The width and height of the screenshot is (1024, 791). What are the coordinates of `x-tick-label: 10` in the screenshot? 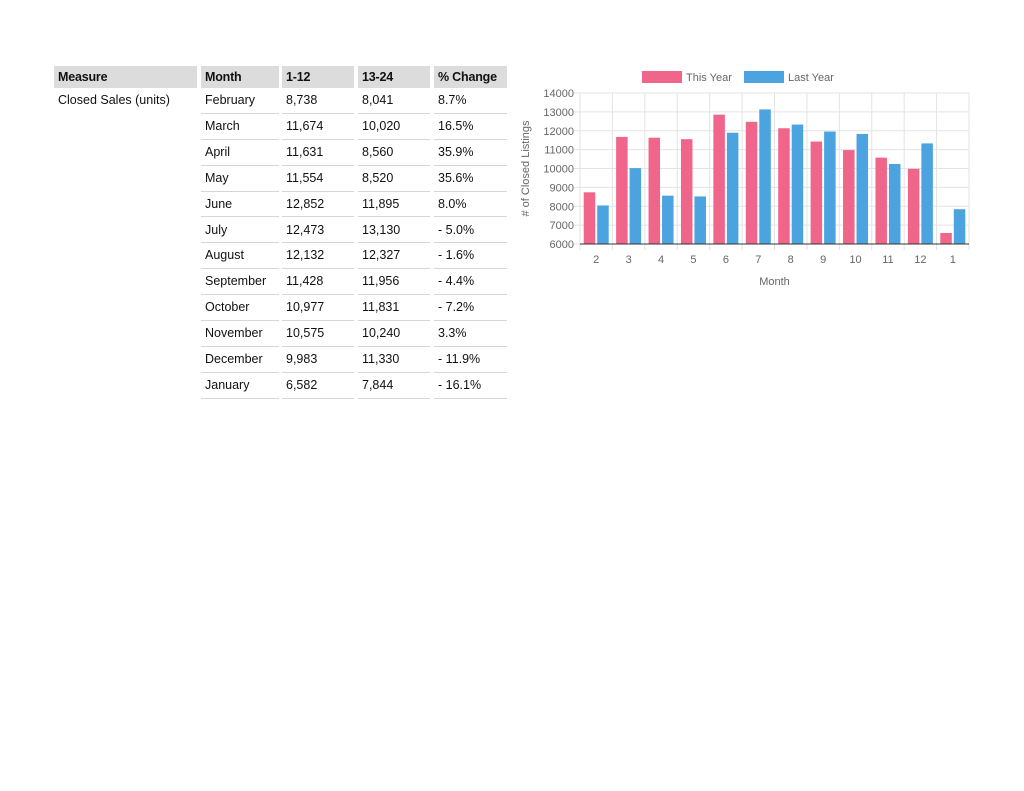 It's located at (855, 260).